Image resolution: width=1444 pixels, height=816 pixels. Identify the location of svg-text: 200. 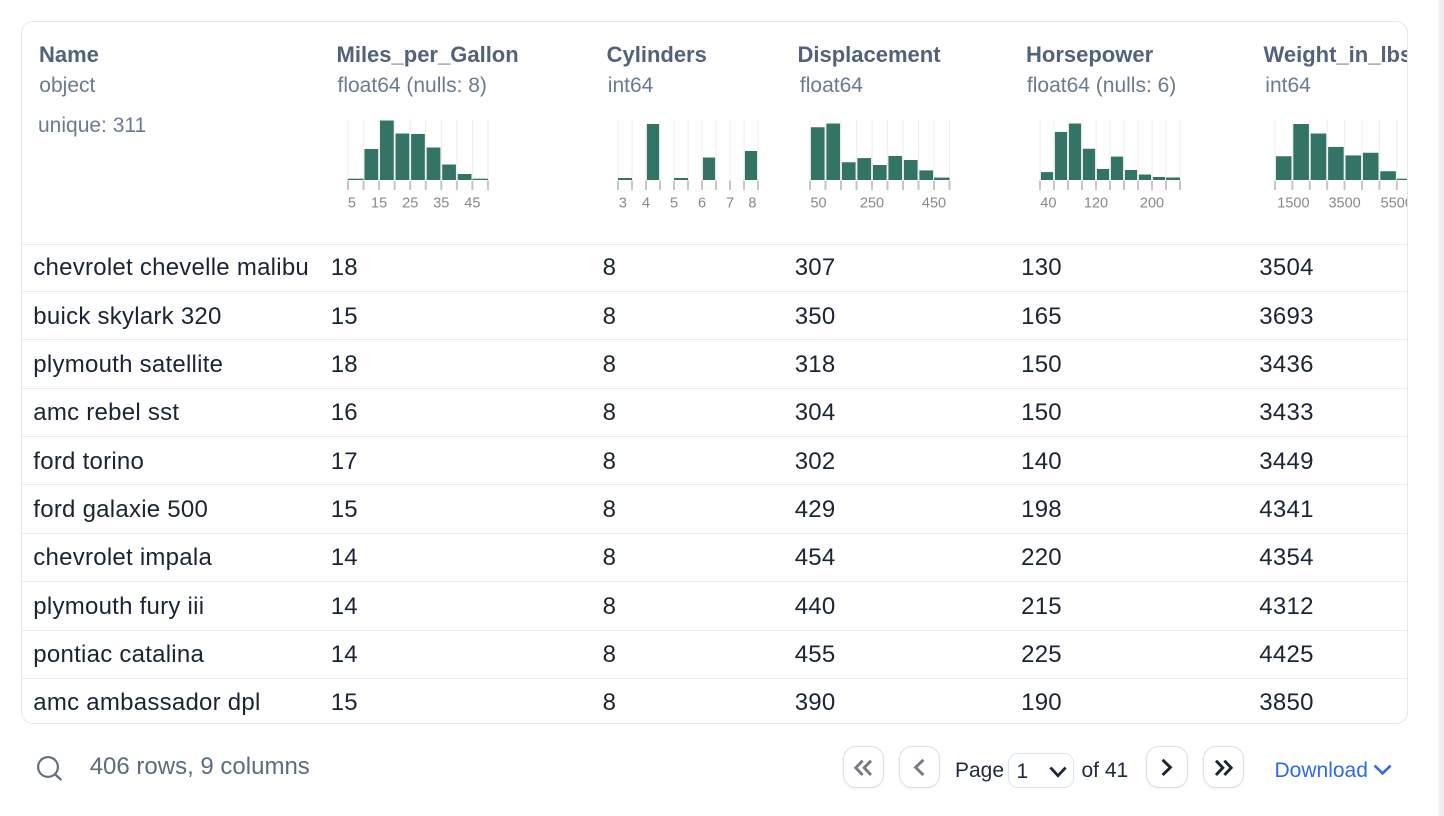
(1152, 204).